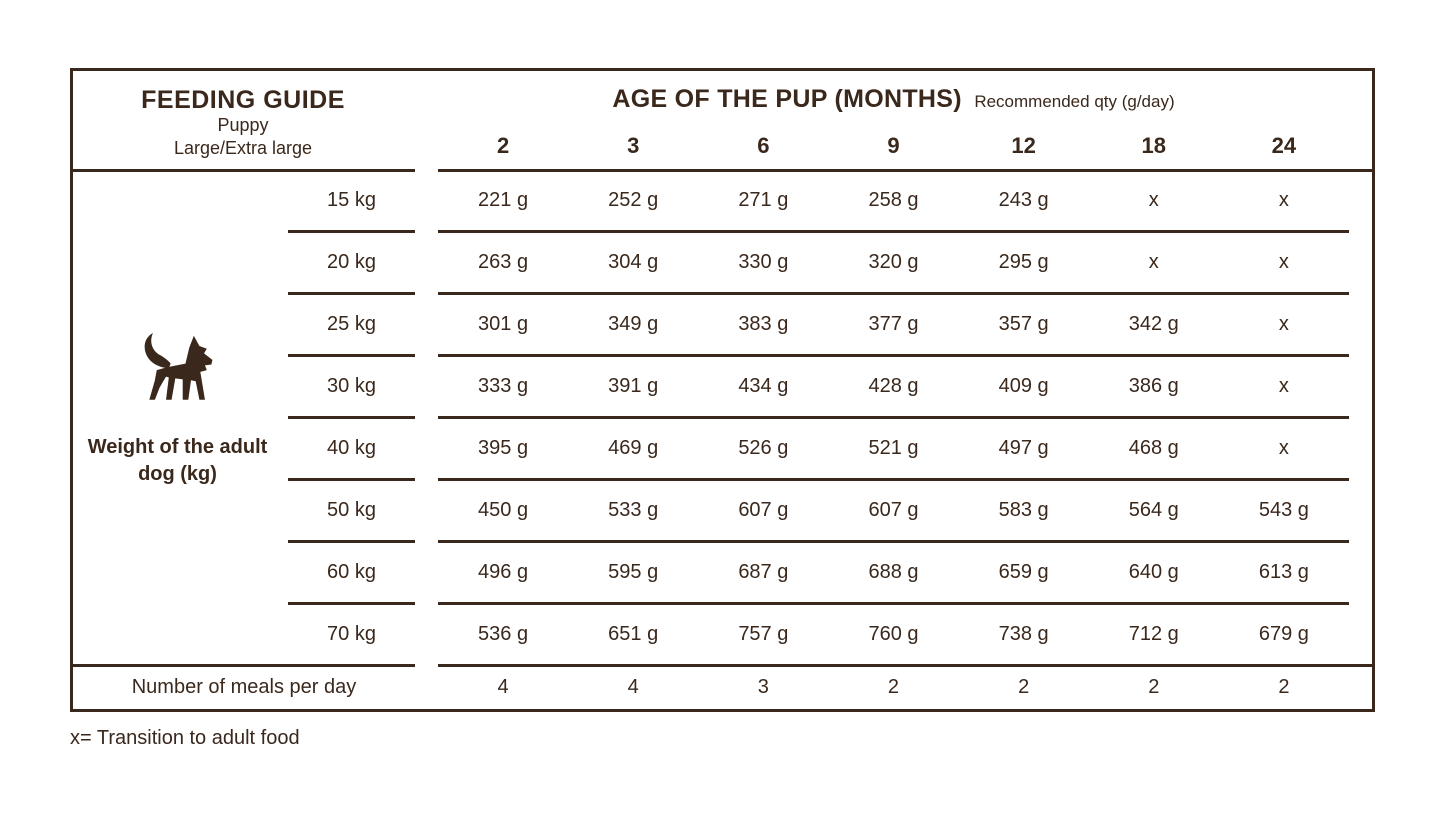  I want to click on qty-cell: 434 g, so click(763, 386).